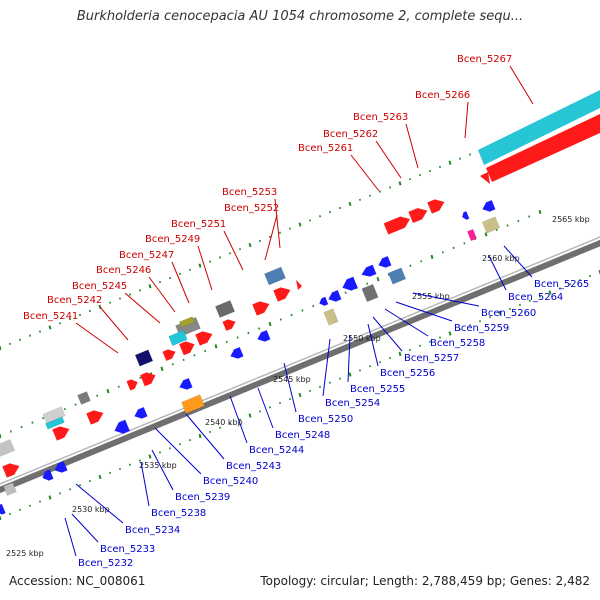  I want to click on red-feature-band, so click(543, 148).